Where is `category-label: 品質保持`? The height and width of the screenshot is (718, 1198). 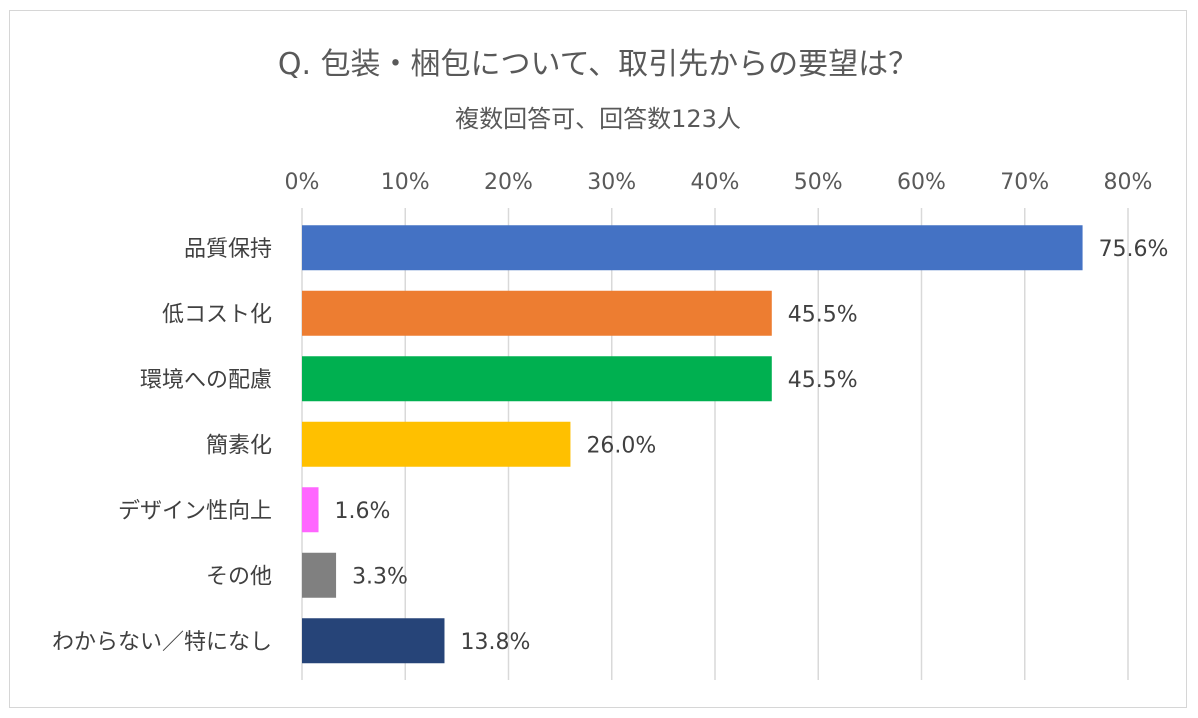
category-label: 品質保持 is located at coordinates (228, 249).